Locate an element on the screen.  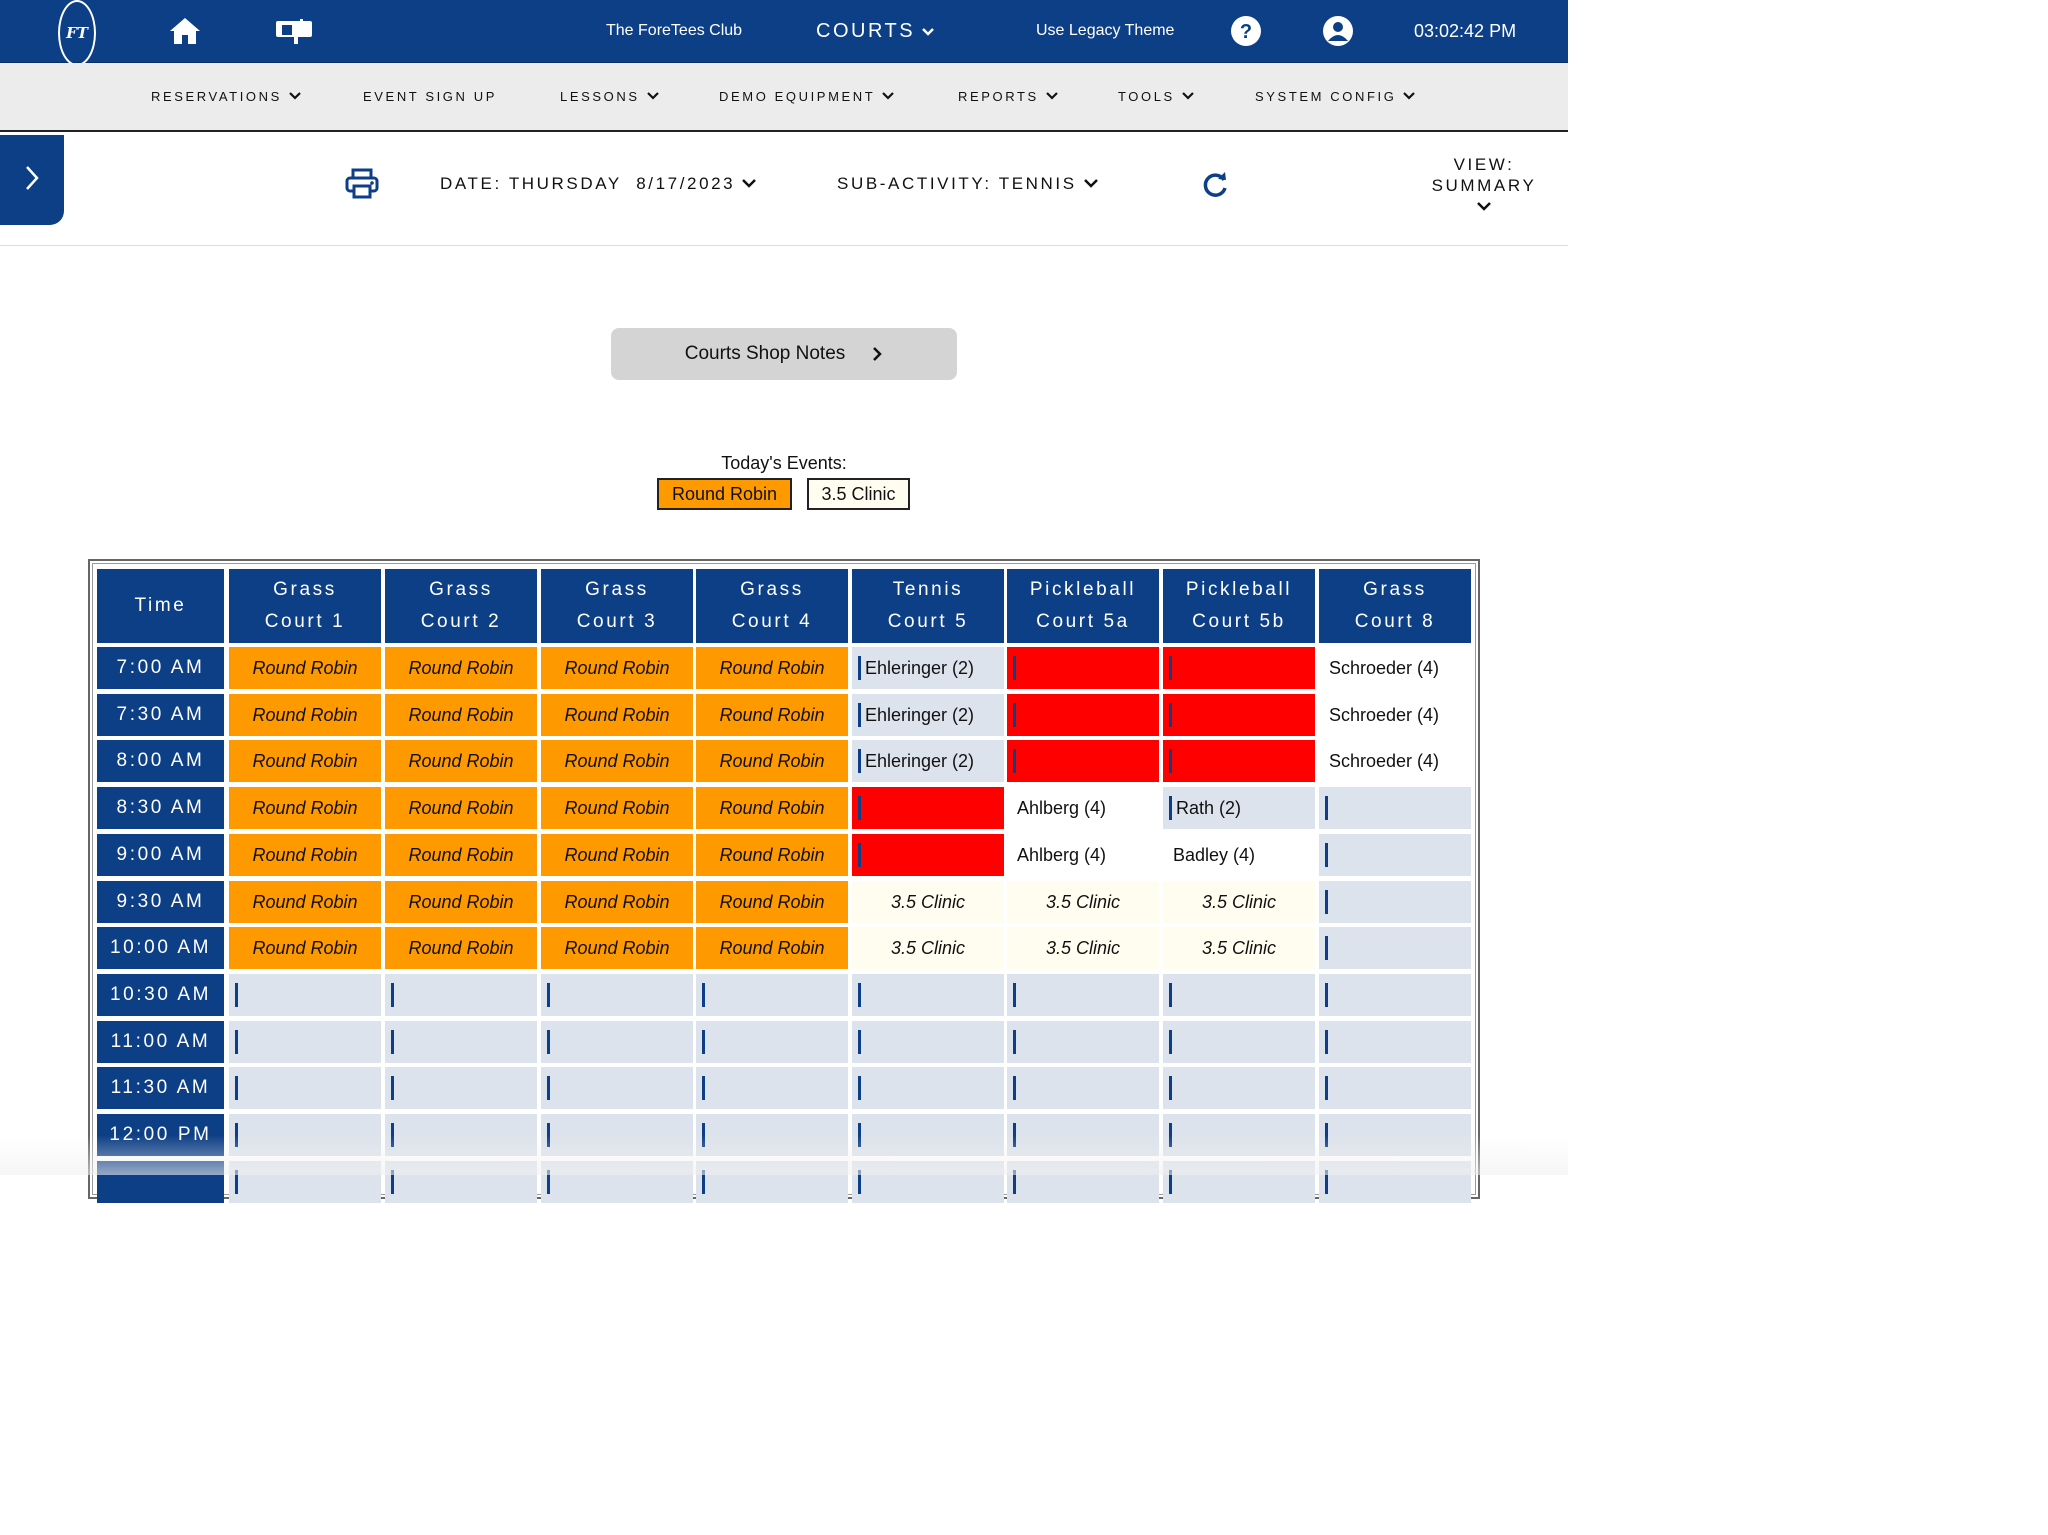
court-header: Grass Court 4 is located at coordinates (772, 606).